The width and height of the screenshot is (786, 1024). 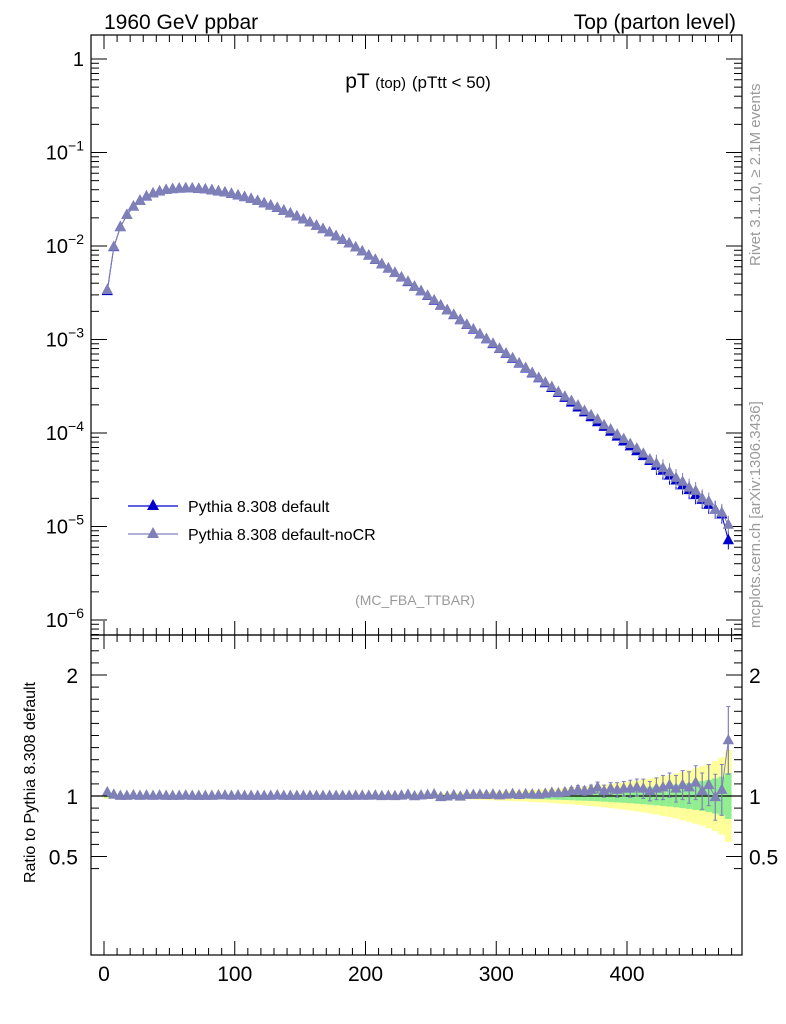 What do you see at coordinates (76, 333) in the screenshot?
I see `tick-exponent: −3` at bounding box center [76, 333].